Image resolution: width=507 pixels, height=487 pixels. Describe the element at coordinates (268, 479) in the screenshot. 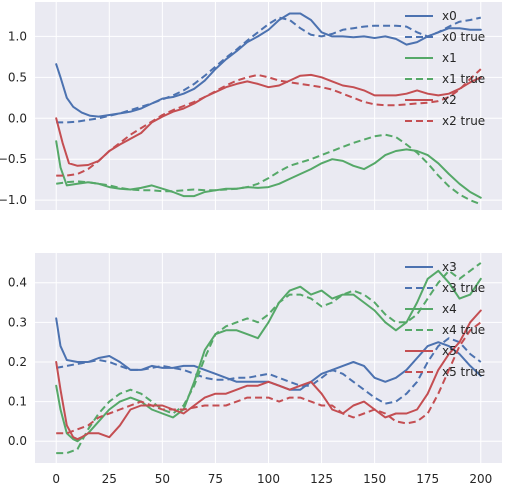

I see `x-tick-label: 100` at that location.